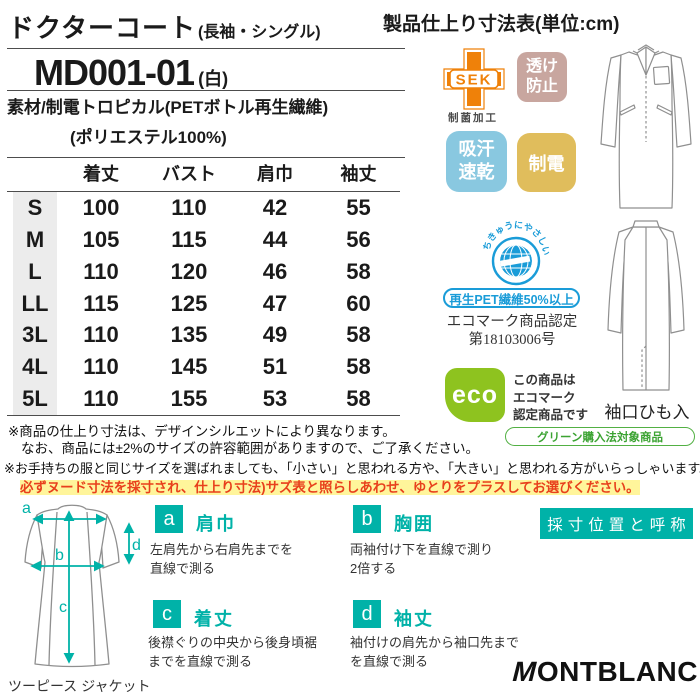  What do you see at coordinates (600, 436) in the screenshot?
I see `green-purchasing-law-label: グリーン購入法対象商品` at bounding box center [600, 436].